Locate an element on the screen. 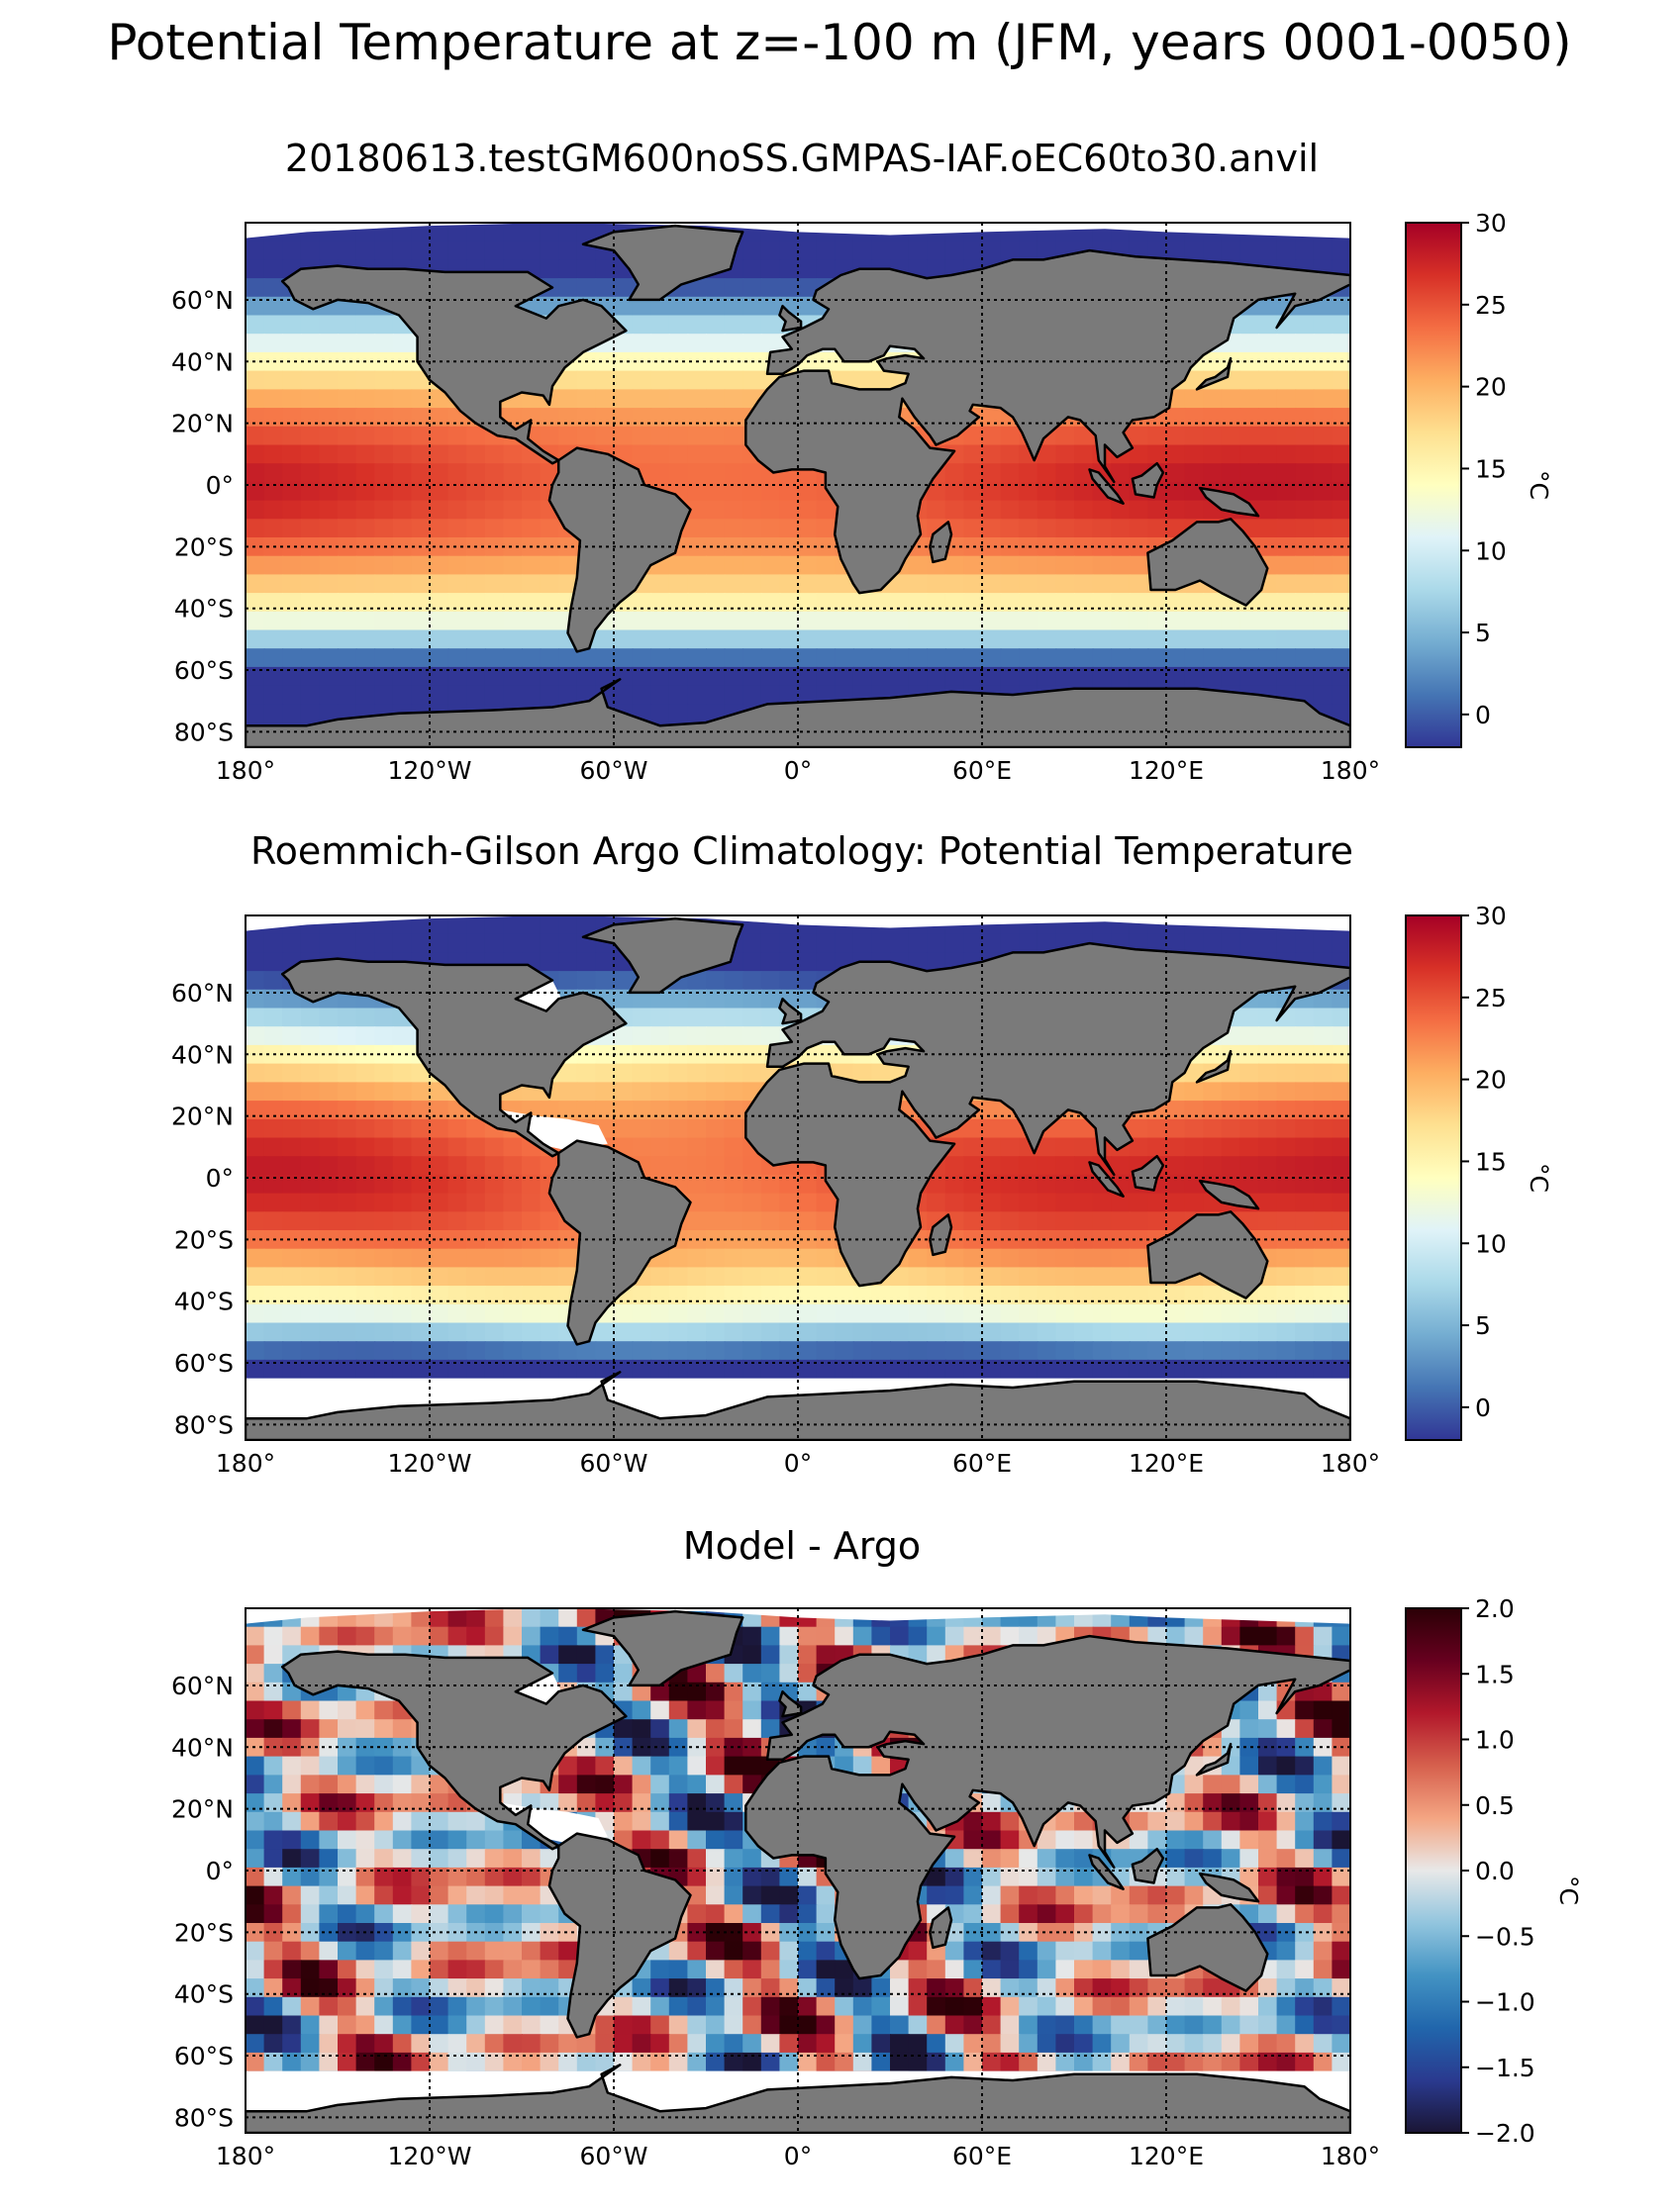  colorbar-tick-label: 15 is located at coordinates (1491, 468).